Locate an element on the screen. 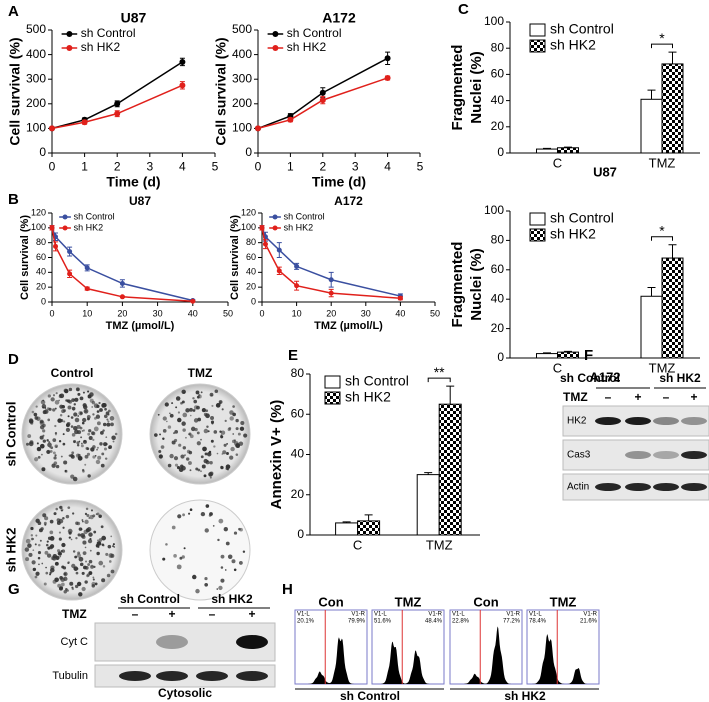  x-tick-label: 10 is located at coordinates (297, 314).